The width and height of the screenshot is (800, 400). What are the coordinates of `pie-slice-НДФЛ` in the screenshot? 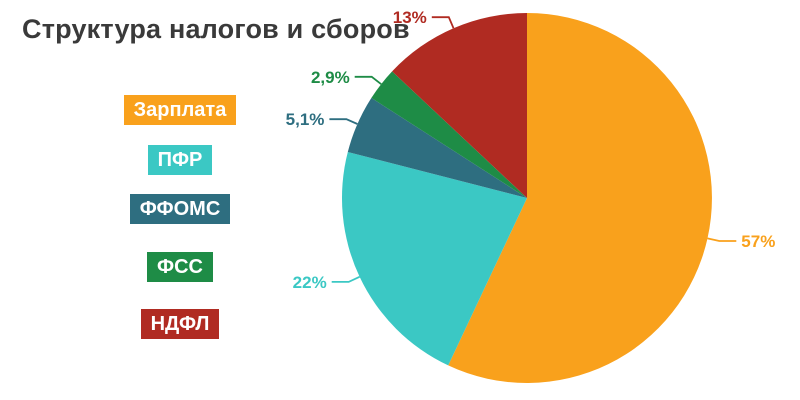 It's located at (459, 105).